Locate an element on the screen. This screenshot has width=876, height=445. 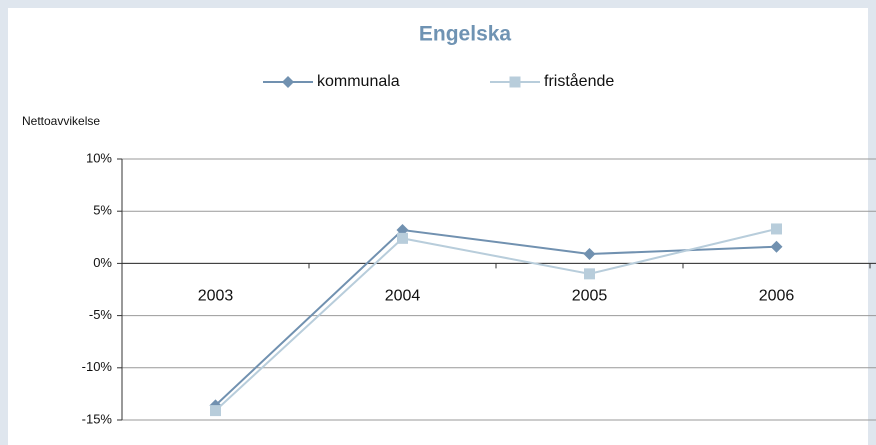
x-tick-label: 2003 is located at coordinates (216, 296).